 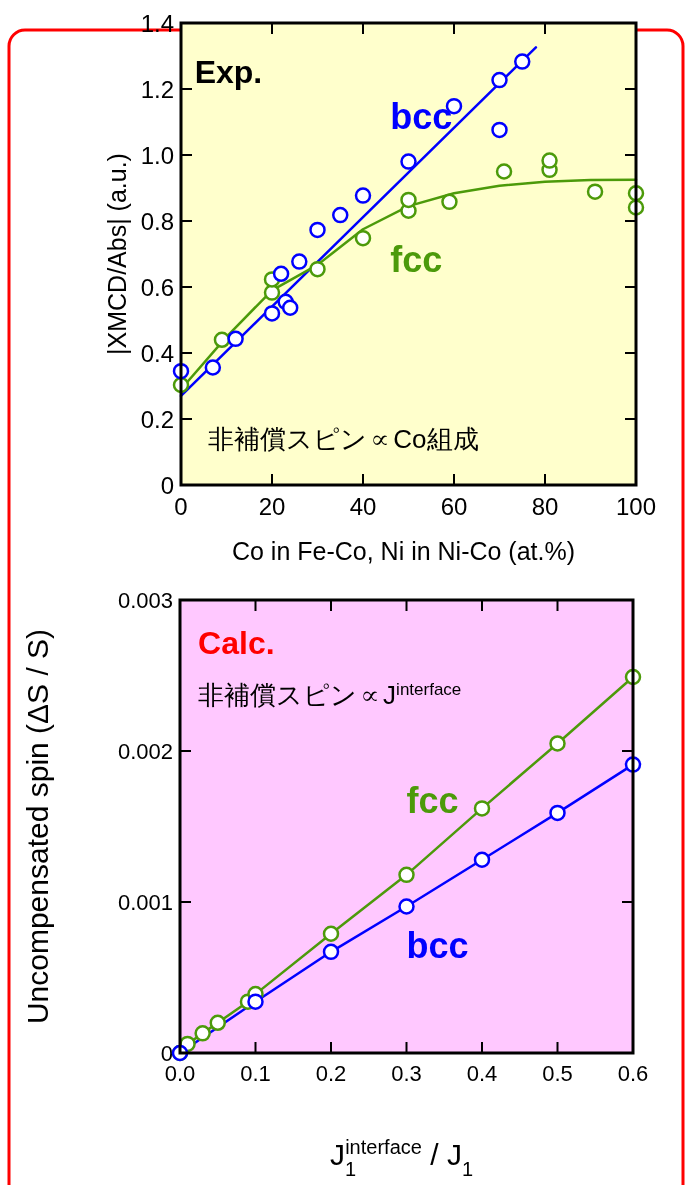 I want to click on annotation: Calc., so click(x=236, y=643).